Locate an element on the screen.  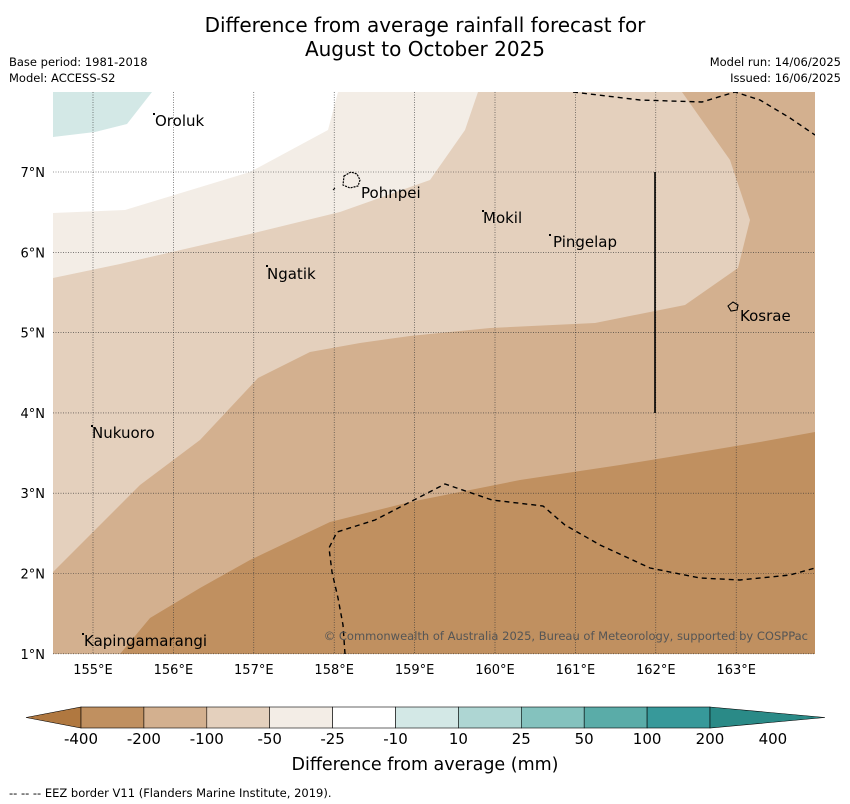
colorbar-tick-label: -200 is located at coordinates (143, 739).